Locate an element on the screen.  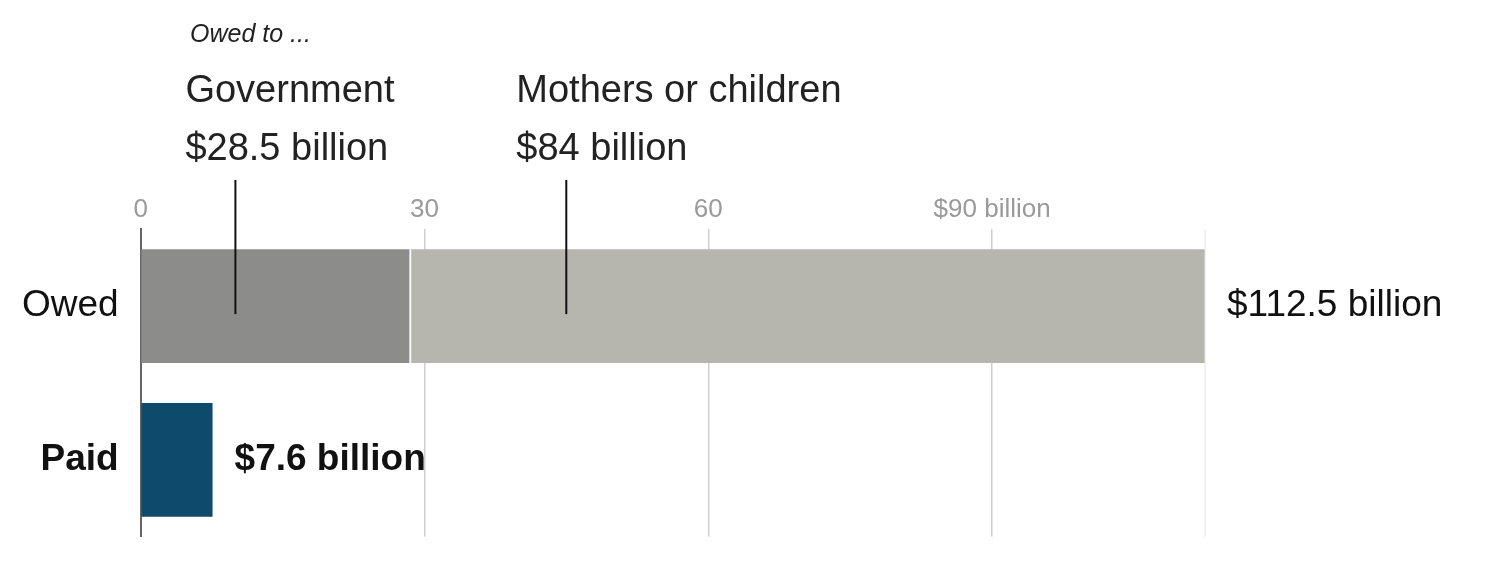
x-tick-label: $90 billion is located at coordinates (992, 207).